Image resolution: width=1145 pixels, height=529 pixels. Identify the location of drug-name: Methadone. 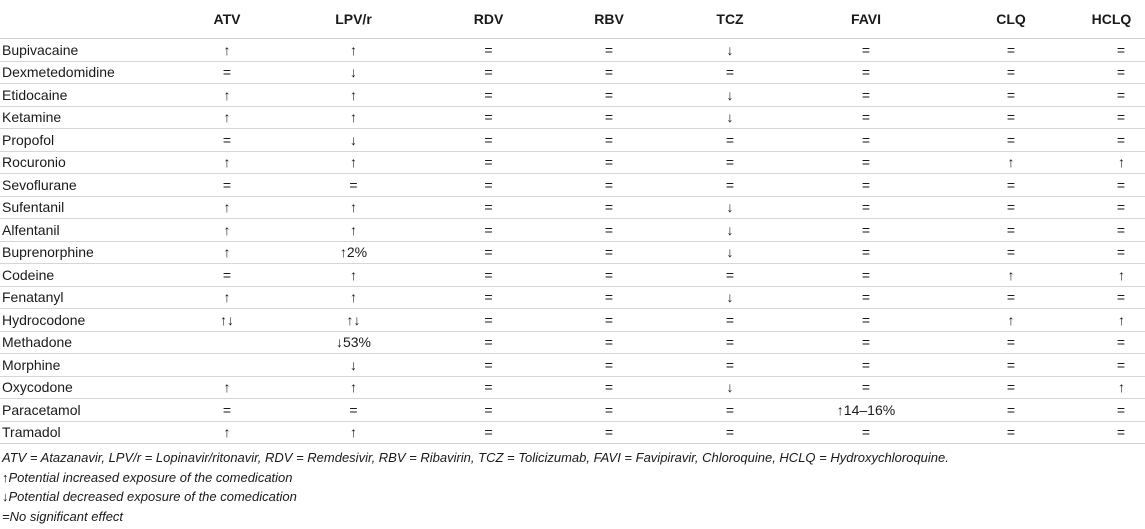
(89, 342).